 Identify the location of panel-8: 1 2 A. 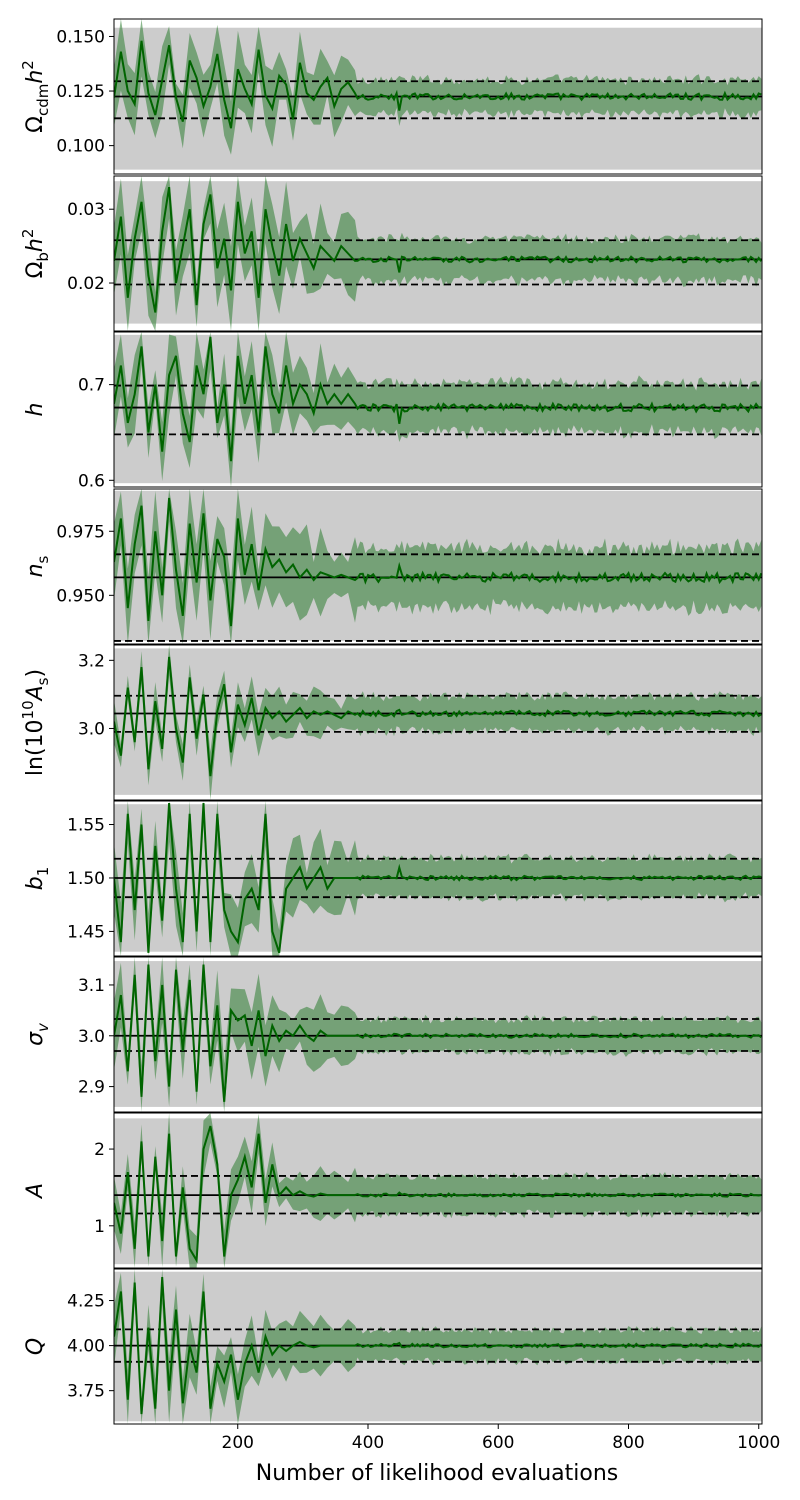
(393, 1190).